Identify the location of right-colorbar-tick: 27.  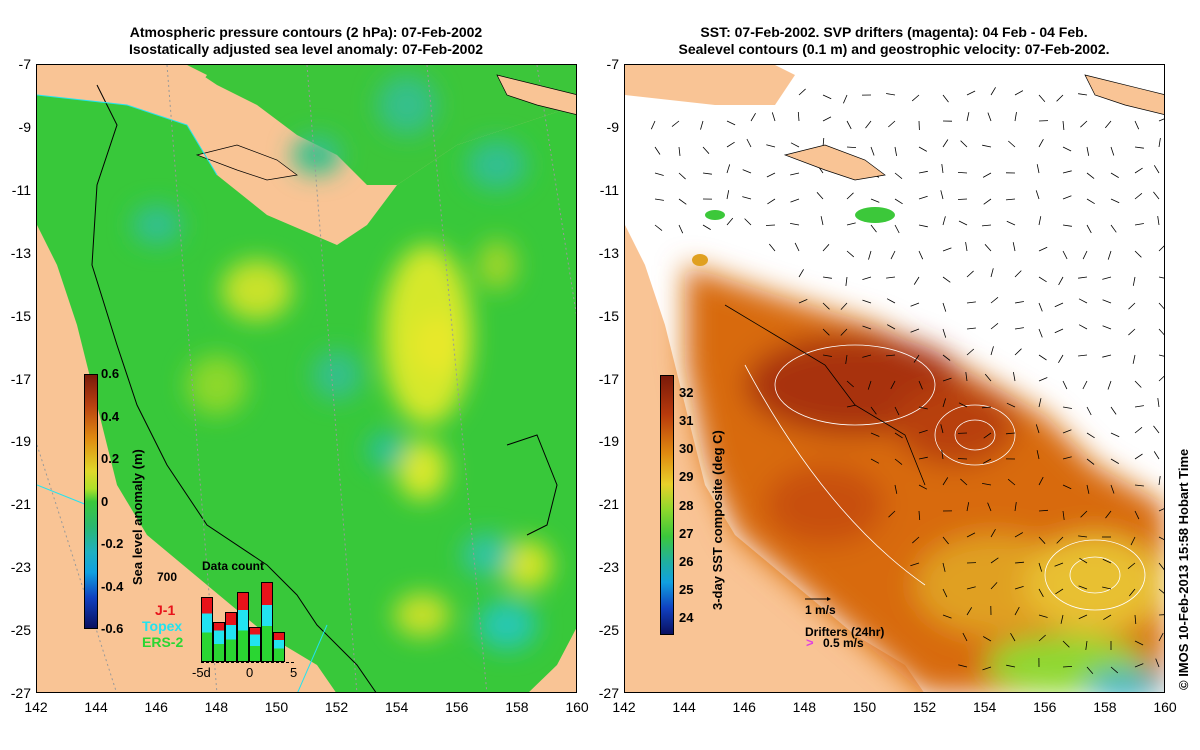
(686, 533).